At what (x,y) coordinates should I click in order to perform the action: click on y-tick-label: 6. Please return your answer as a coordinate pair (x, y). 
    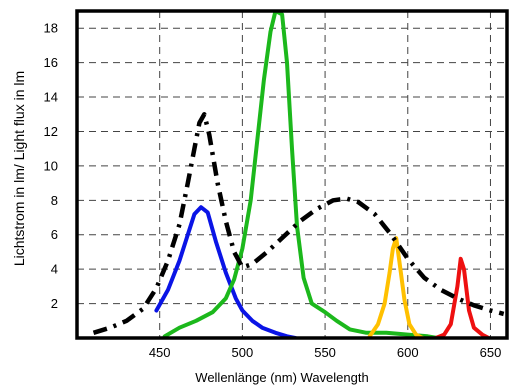
    Looking at the image, I should click on (54, 234).